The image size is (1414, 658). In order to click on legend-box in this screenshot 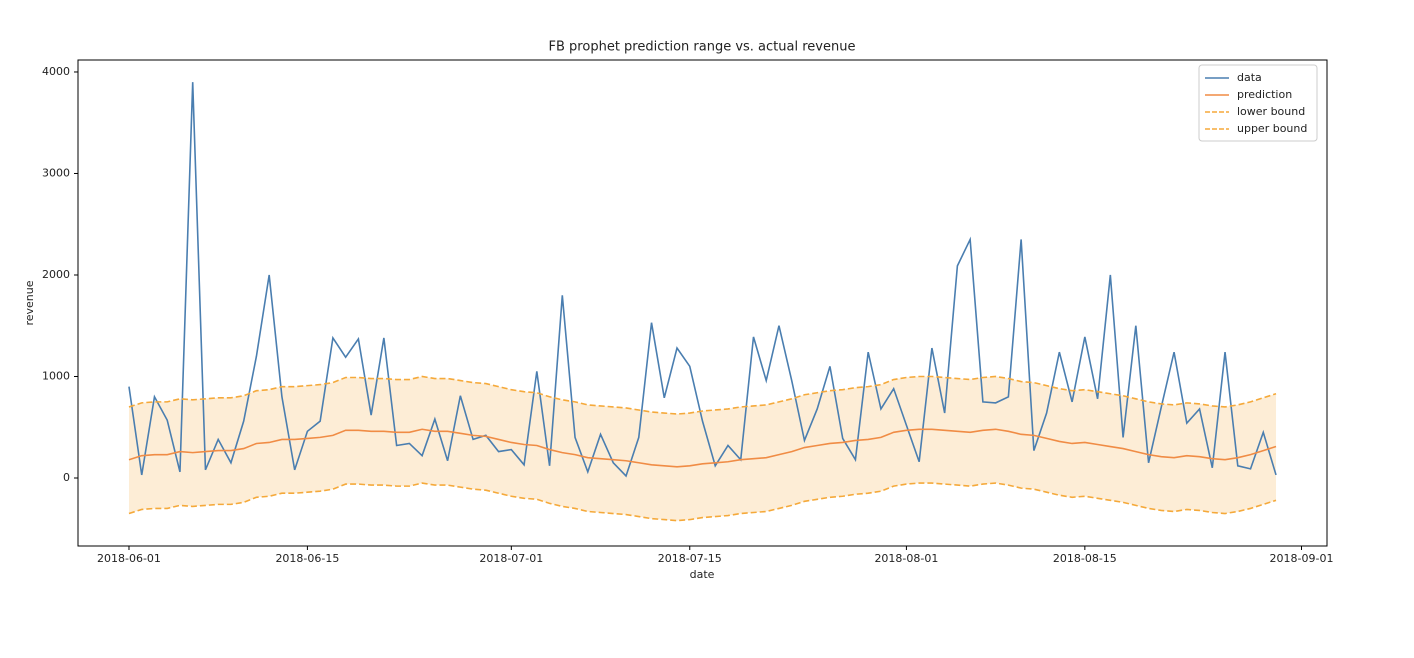, I will do `click(1258, 103)`.